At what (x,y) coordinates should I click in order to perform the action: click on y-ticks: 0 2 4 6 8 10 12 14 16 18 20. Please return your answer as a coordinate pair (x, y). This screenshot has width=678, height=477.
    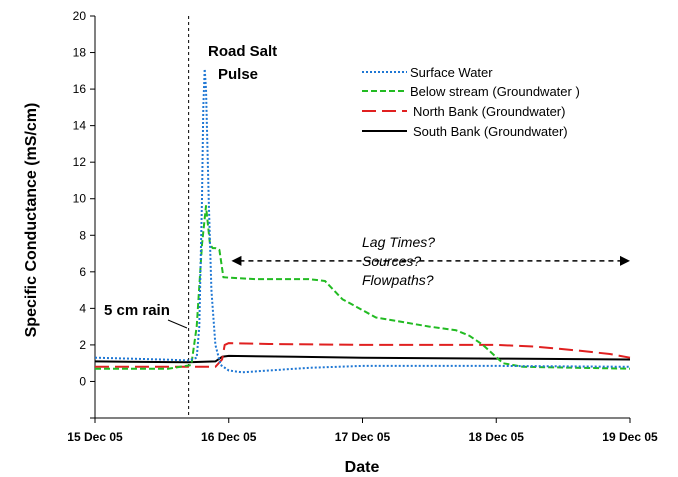
    Looking at the image, I should click on (84, 214).